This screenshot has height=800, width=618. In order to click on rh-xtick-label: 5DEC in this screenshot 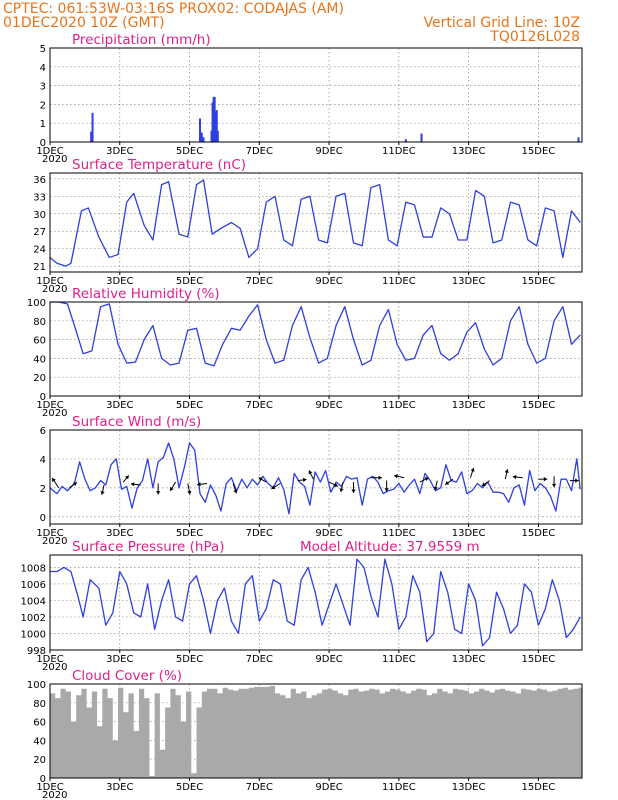, I will do `click(189, 405)`.